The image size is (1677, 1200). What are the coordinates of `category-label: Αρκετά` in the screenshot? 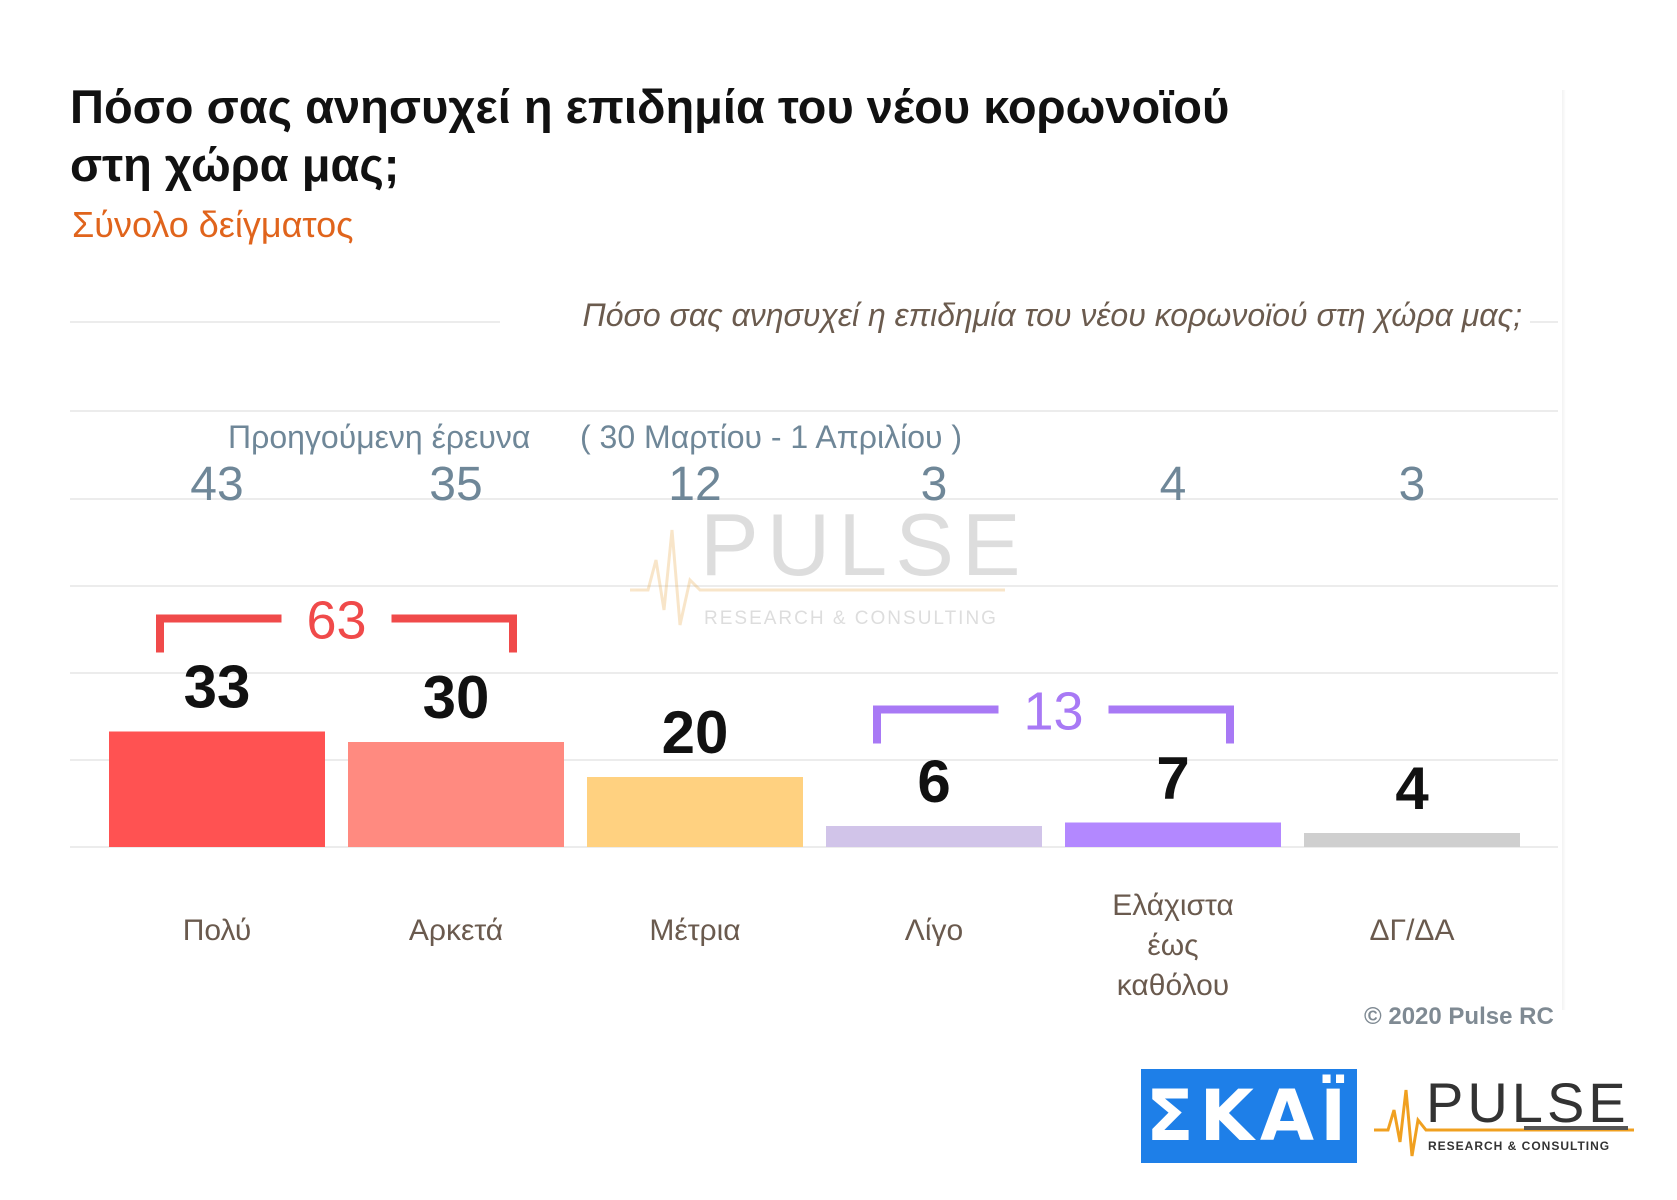 It's located at (456, 930).